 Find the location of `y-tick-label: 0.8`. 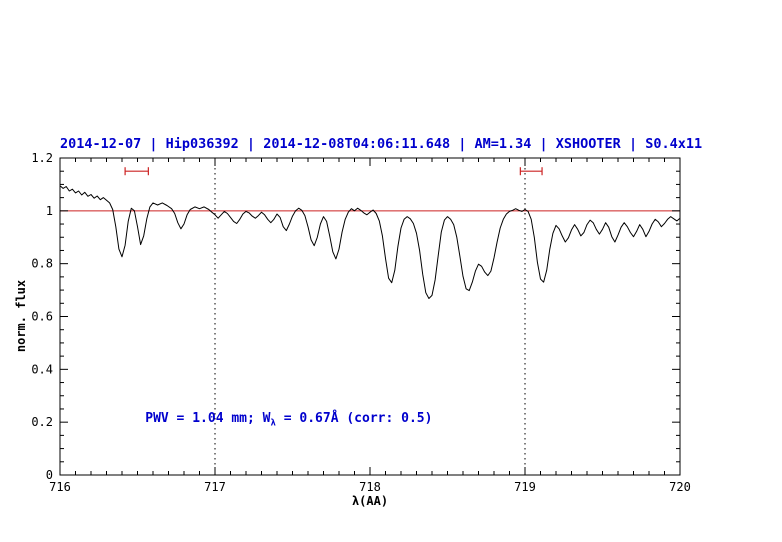

y-tick-label: 0.8 is located at coordinates (42, 264).